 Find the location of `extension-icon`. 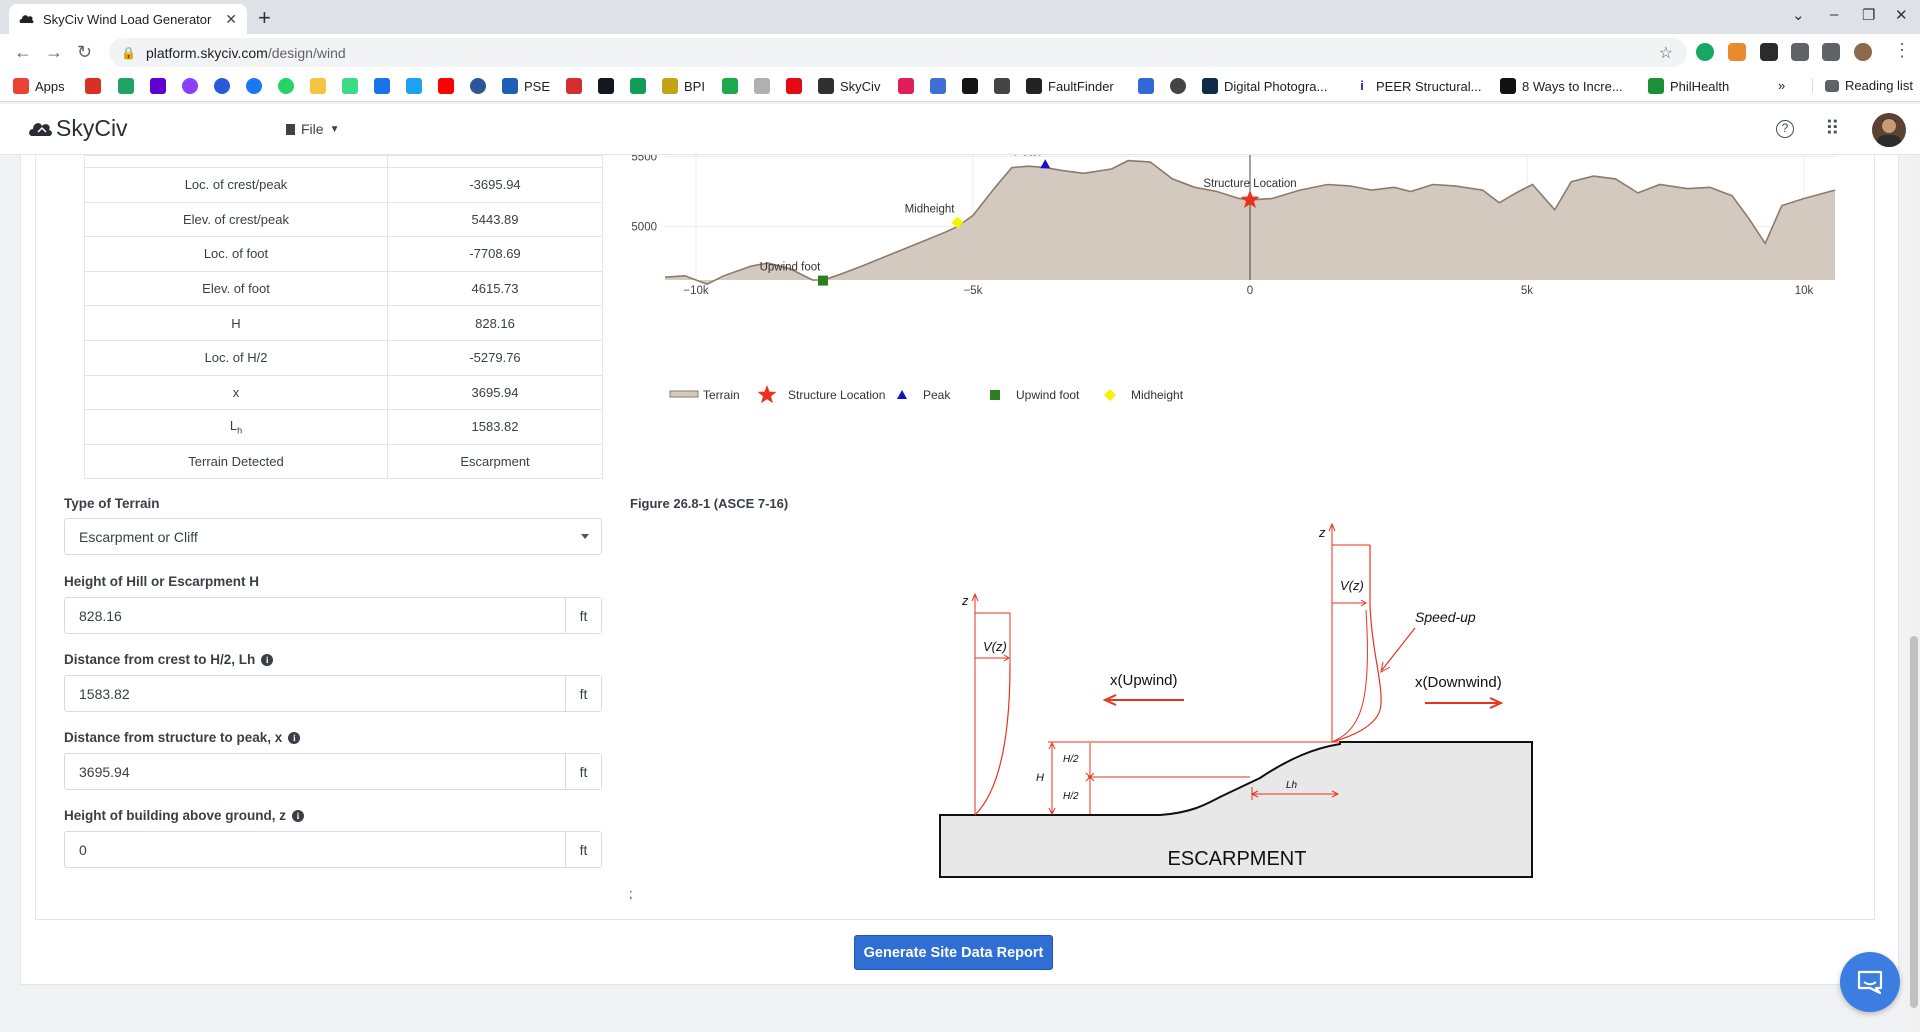

extension-icon is located at coordinates (1769, 52).